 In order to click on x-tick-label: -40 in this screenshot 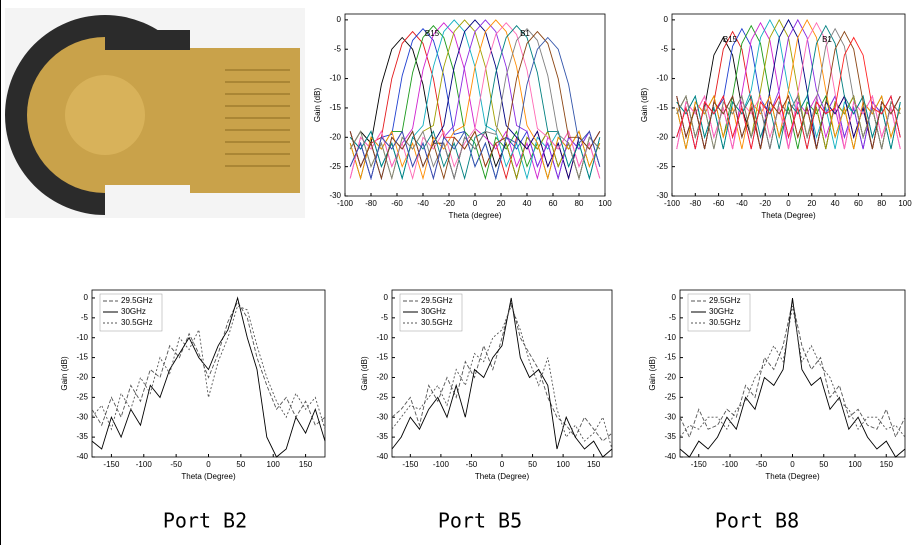, I will do `click(423, 203)`.